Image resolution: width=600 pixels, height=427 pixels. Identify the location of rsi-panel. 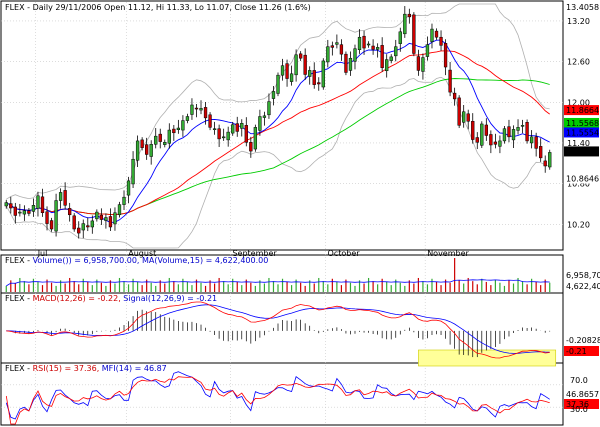
(282, 394).